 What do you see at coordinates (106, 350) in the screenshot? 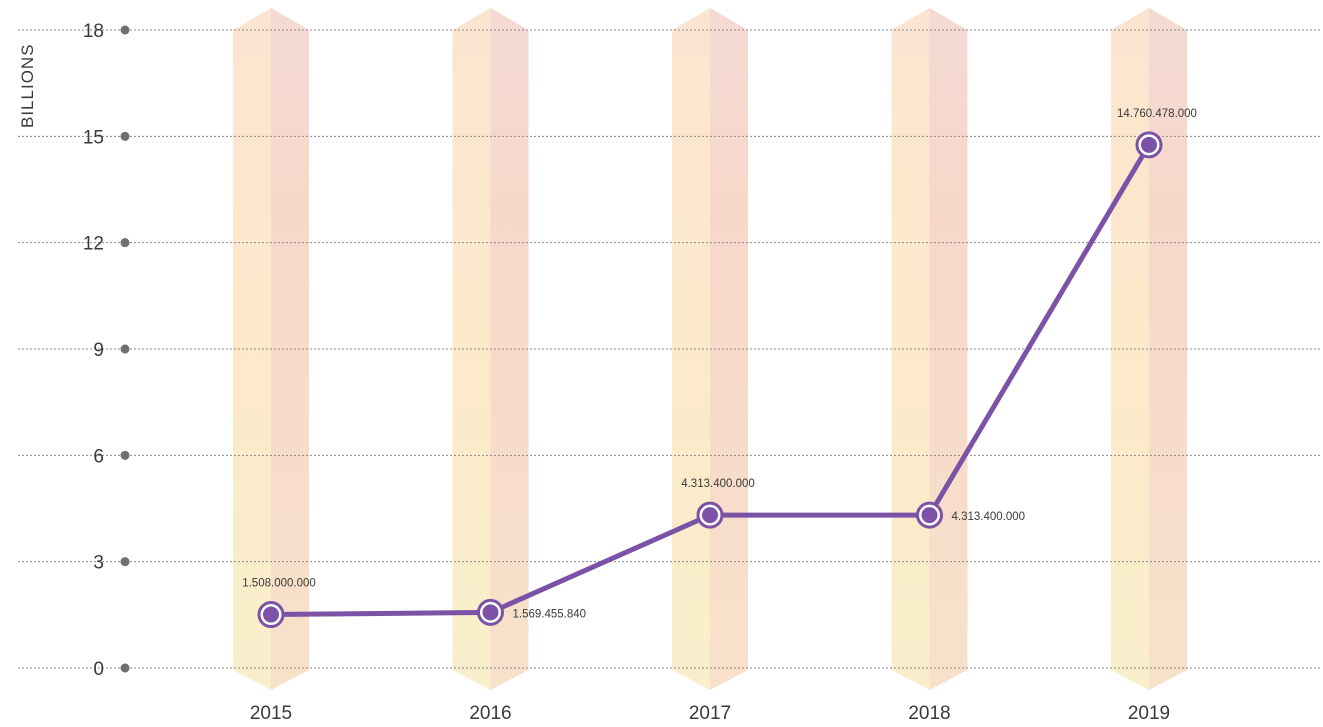
I see `y-axis-ticks: 0 3 6 9 12 15 18` at bounding box center [106, 350].